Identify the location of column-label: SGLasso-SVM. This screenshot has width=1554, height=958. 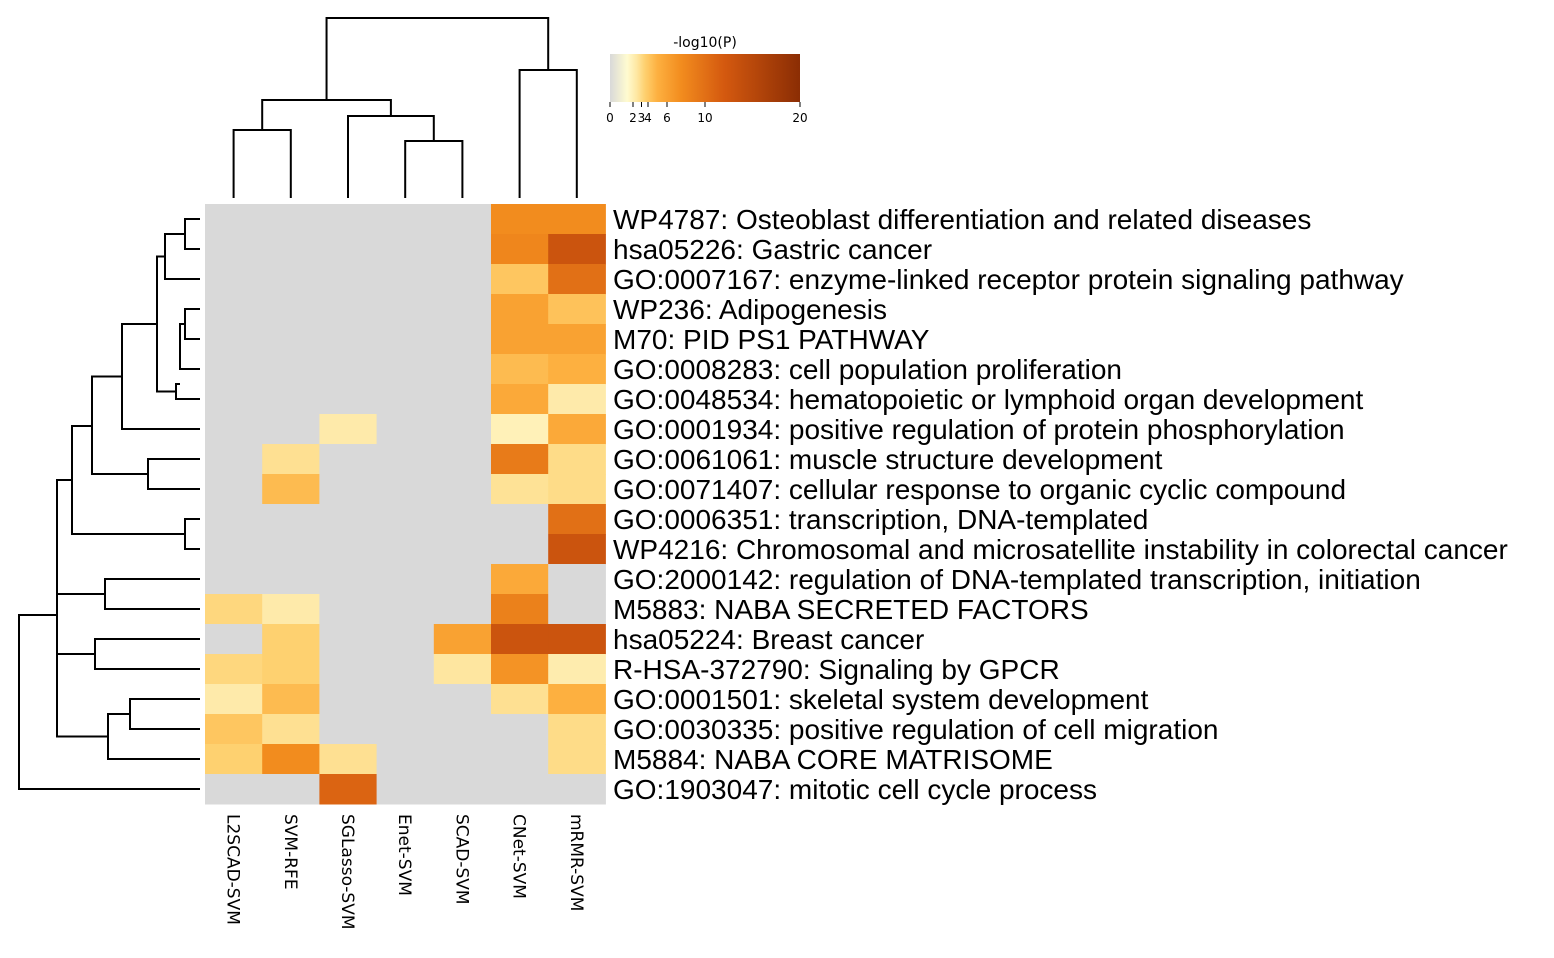
(347, 872).